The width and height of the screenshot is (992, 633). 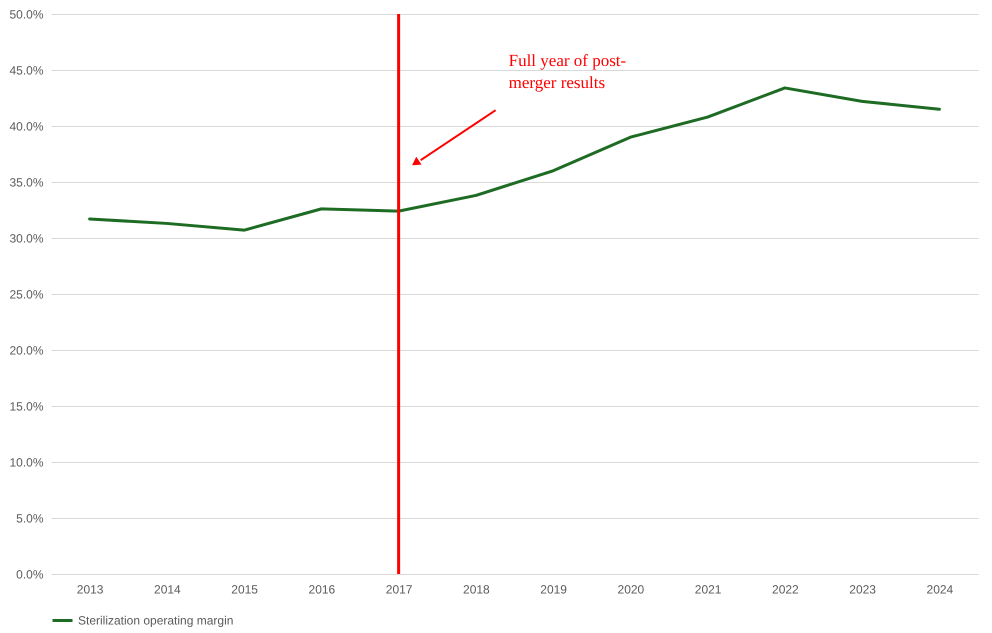 I want to click on annotation: Full year of post-merger results, so click(x=567, y=71).